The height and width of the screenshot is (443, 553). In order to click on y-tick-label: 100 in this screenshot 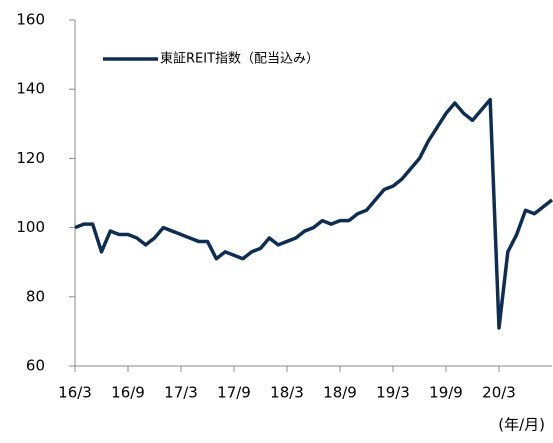, I will do `click(30, 227)`.